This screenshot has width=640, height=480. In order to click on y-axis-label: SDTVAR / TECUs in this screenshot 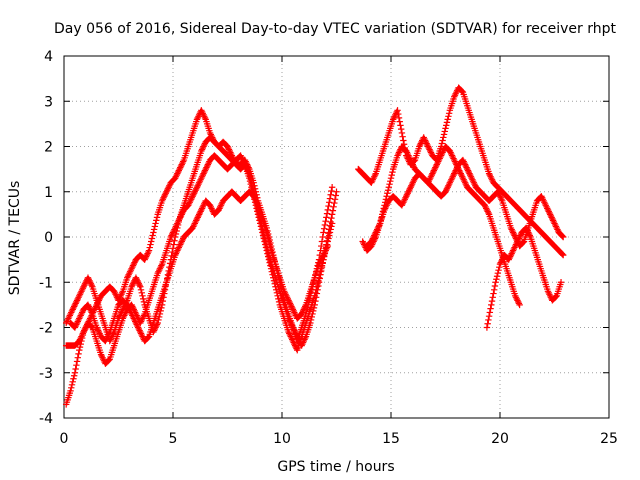, I will do `click(15, 238)`.